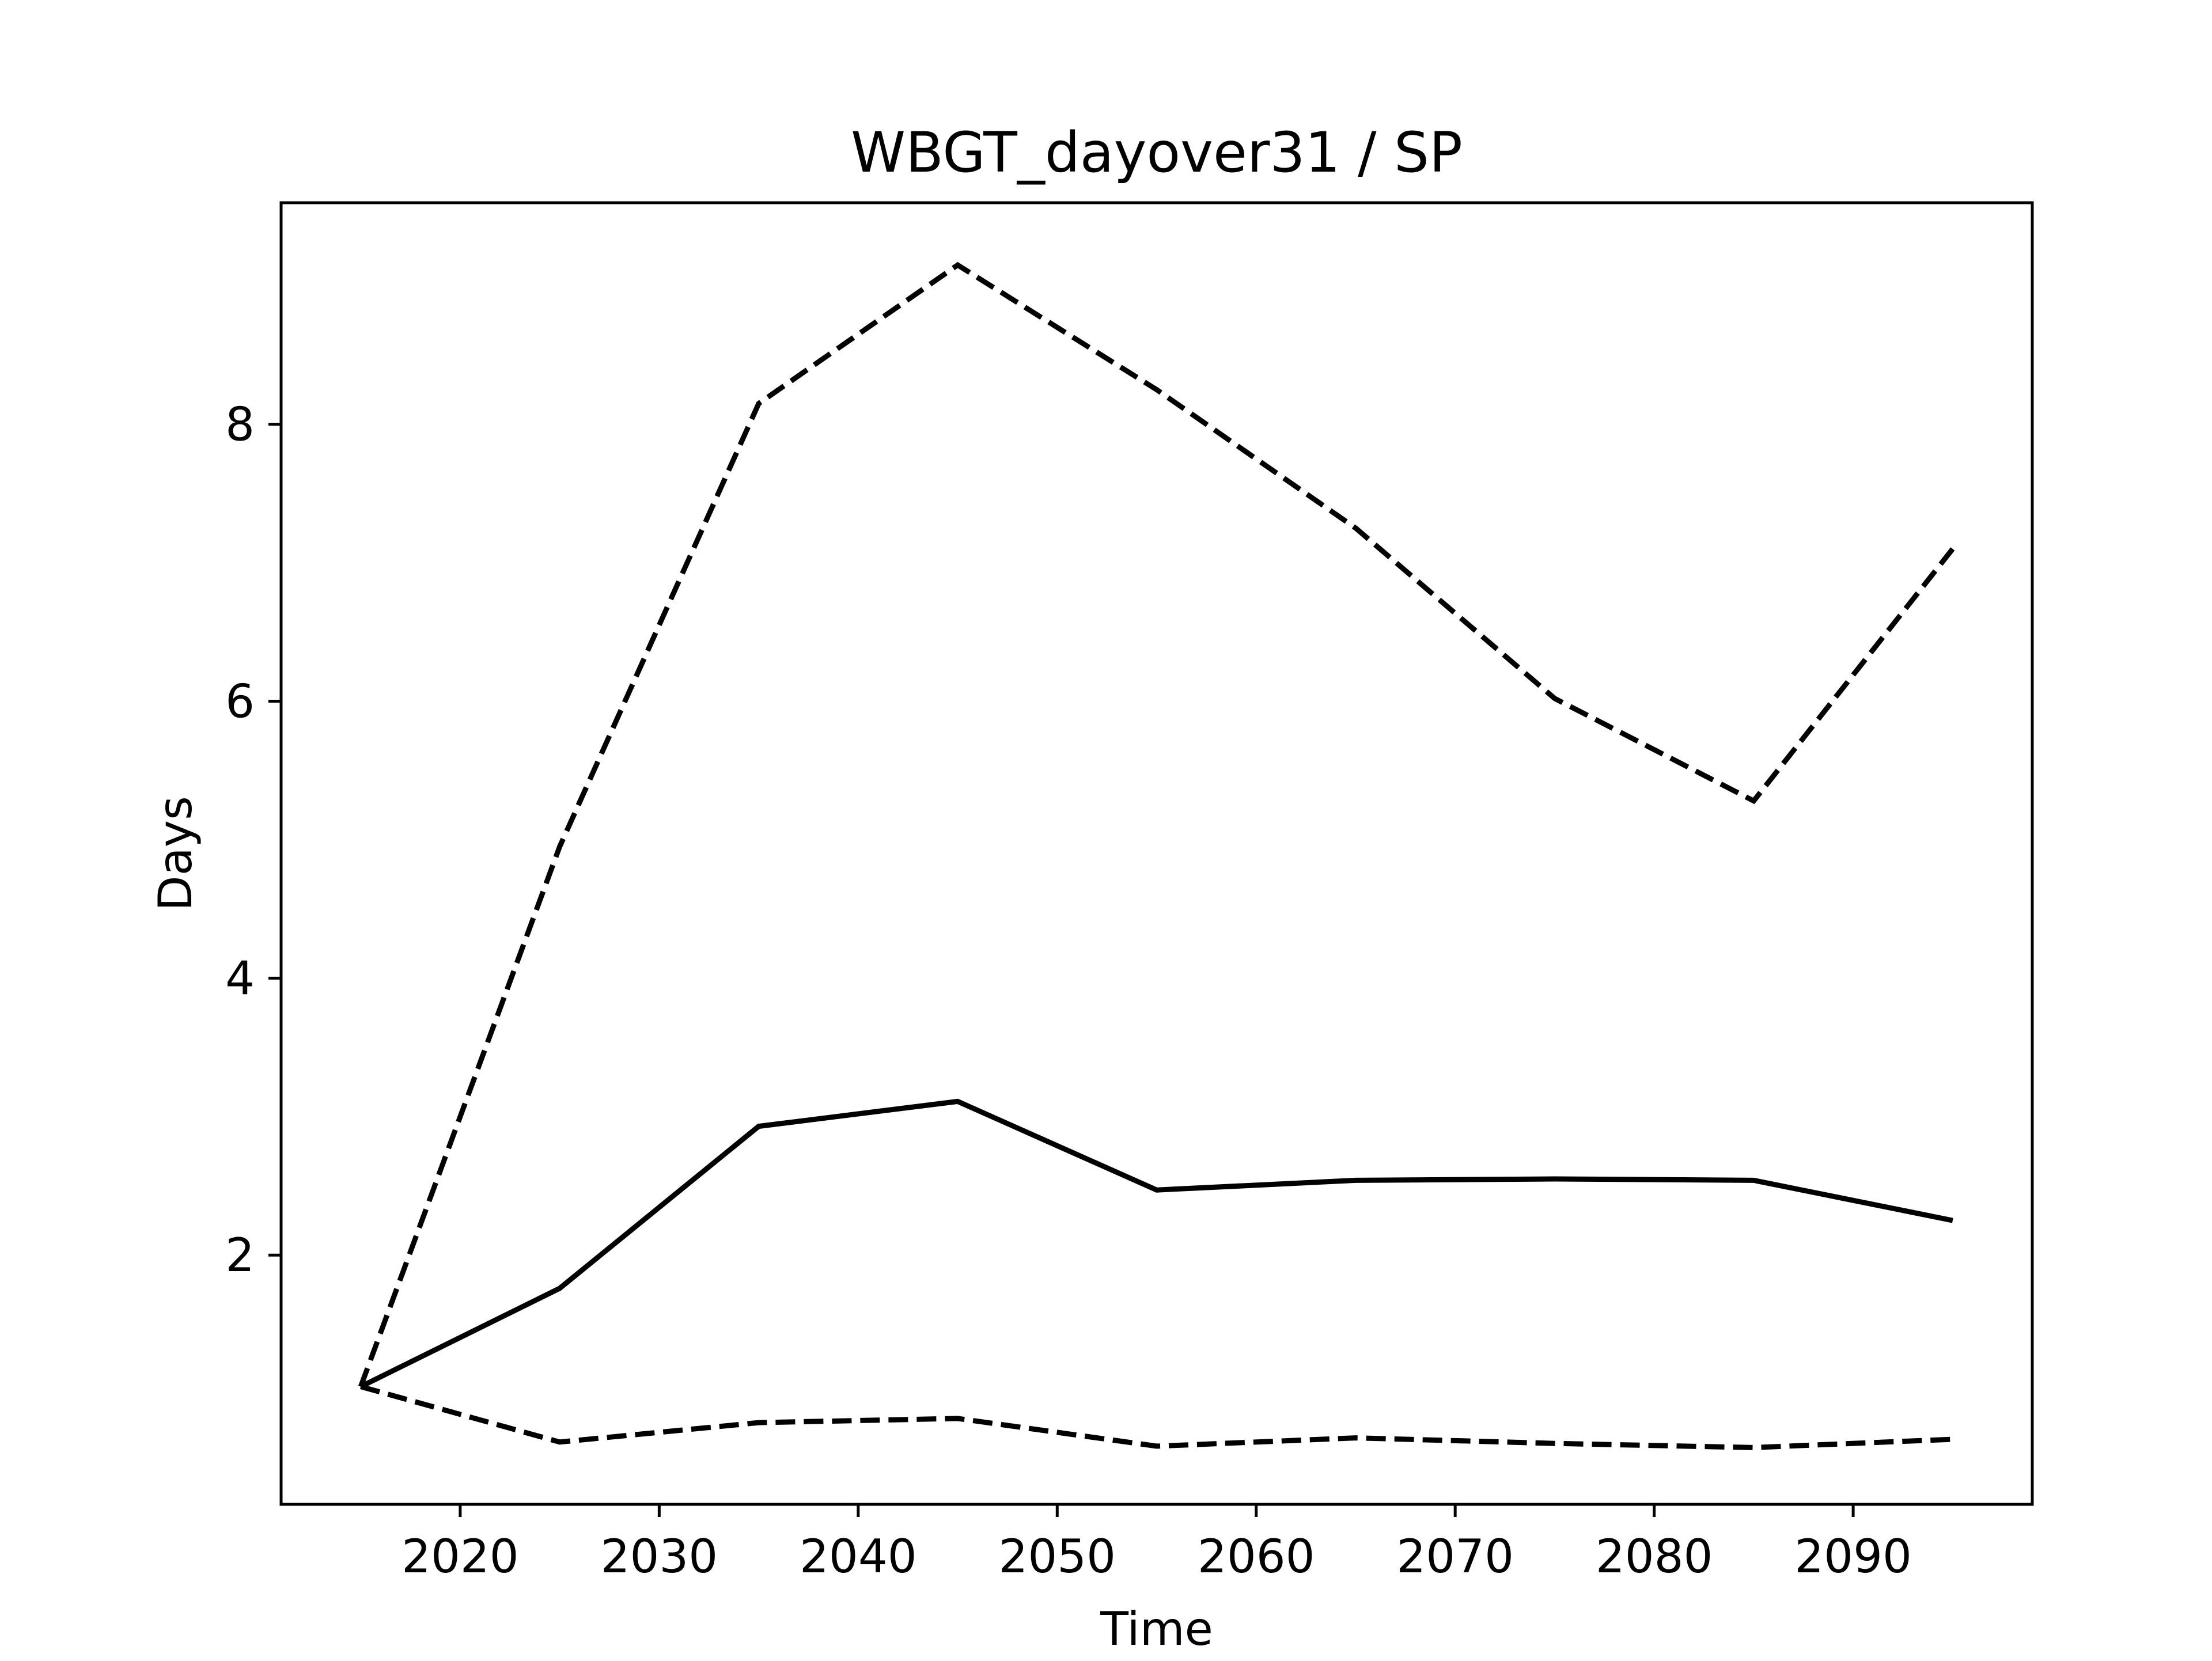  Describe the element at coordinates (1156, 1629) in the screenshot. I see `x-axis-label: Time` at that location.